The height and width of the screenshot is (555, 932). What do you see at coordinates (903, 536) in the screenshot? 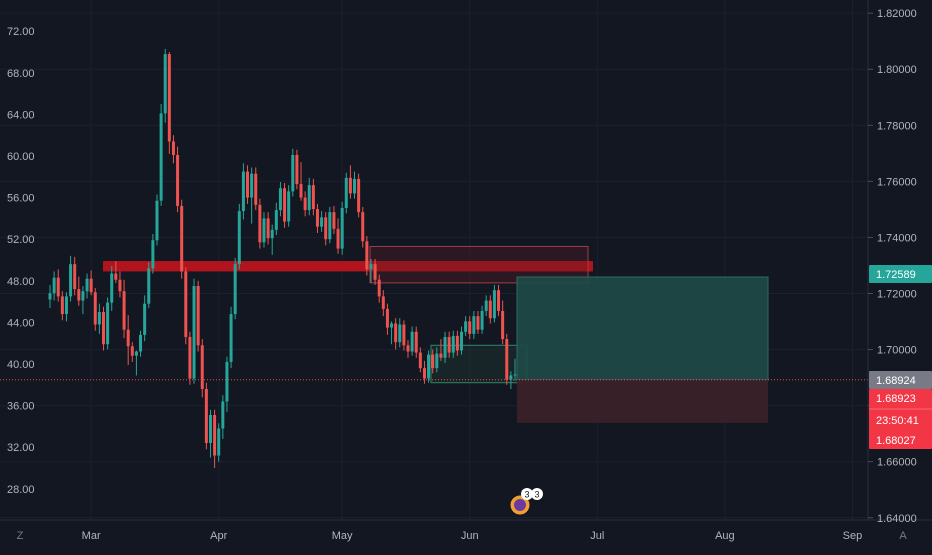
I see `auto-scale-button: A` at bounding box center [903, 536].